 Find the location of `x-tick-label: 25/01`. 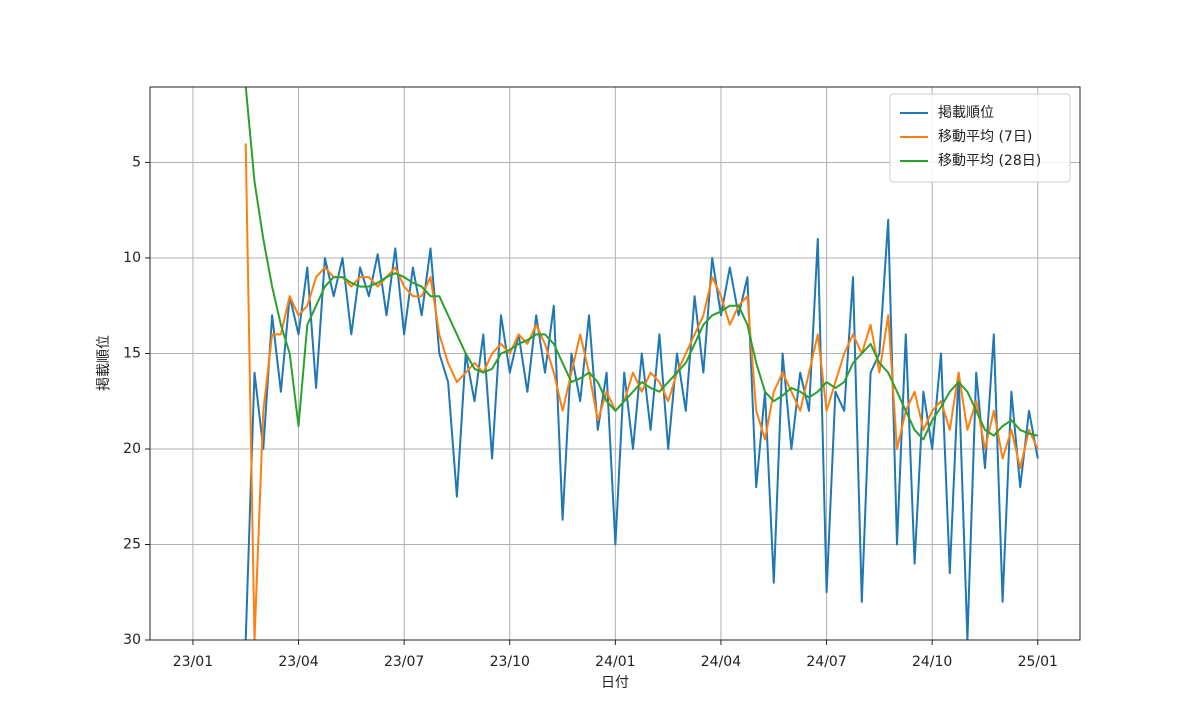

x-tick-label: 25/01 is located at coordinates (1038, 662).